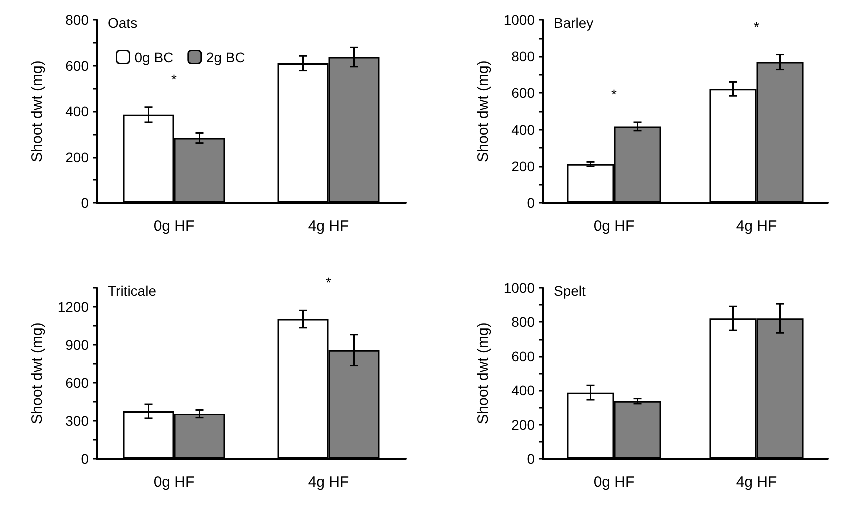 The height and width of the screenshot is (511, 843). Describe the element at coordinates (132, 291) in the screenshot. I see `chart-title: Triticale` at that location.